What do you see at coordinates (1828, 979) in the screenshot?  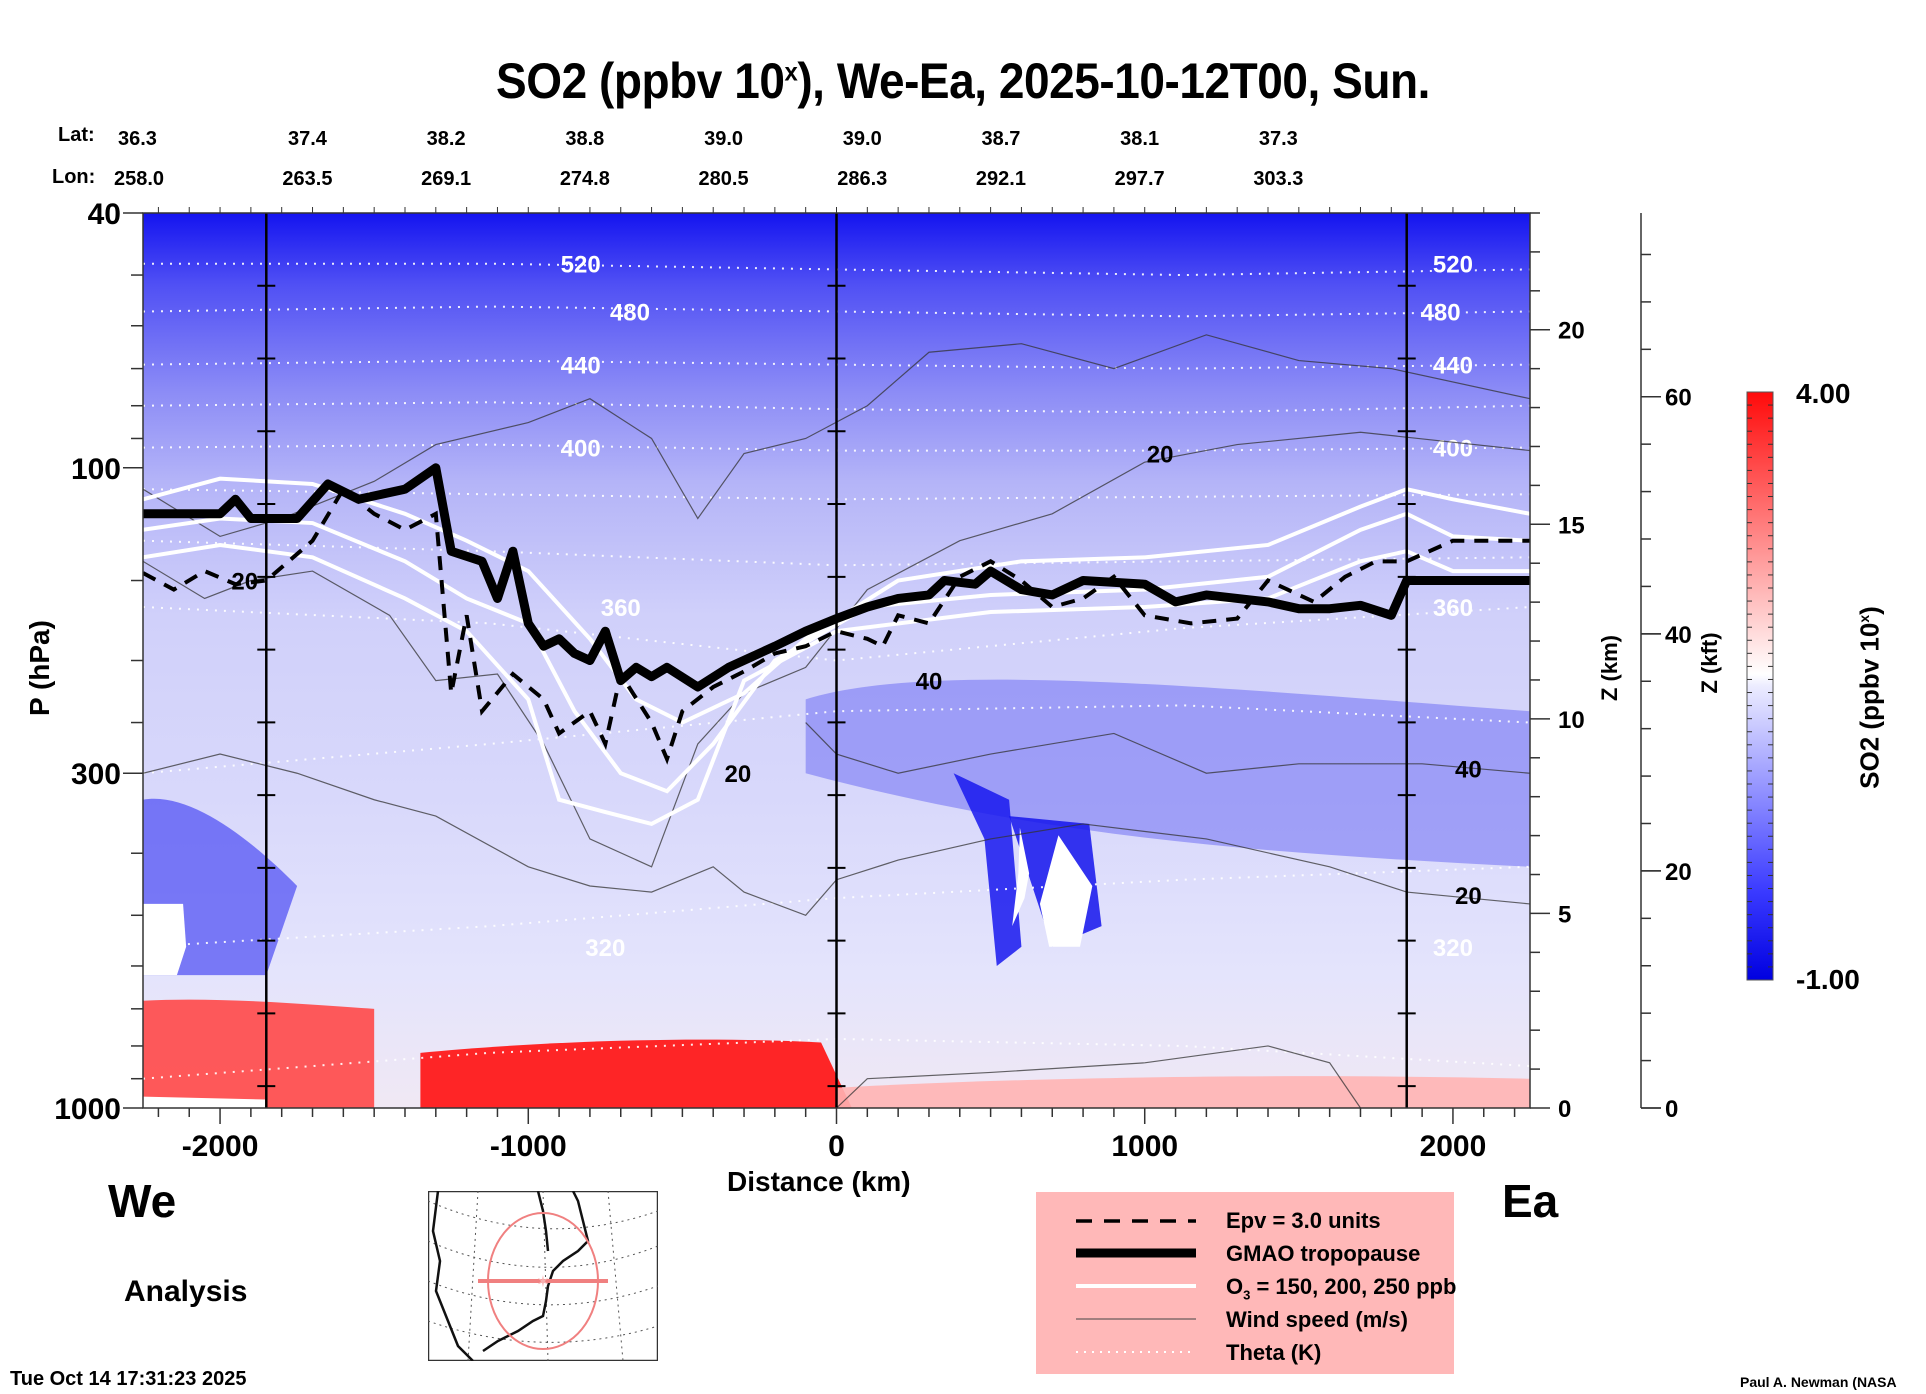 I see `colorbar-min-label: -1.00` at bounding box center [1828, 979].